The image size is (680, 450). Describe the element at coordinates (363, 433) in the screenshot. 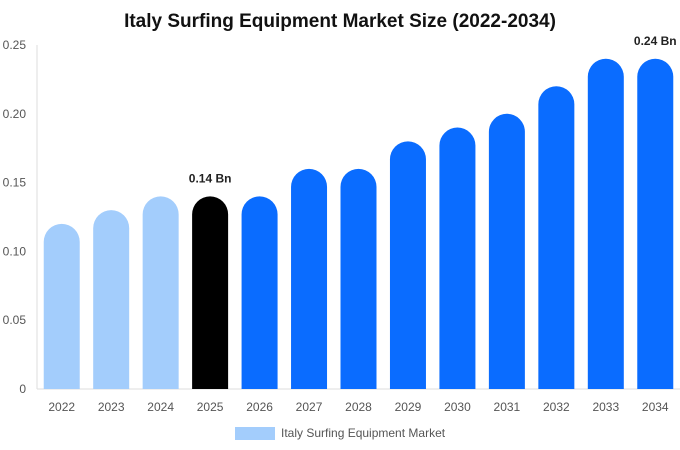

I see `legend-label: Italy Surfing Equipment Market` at that location.